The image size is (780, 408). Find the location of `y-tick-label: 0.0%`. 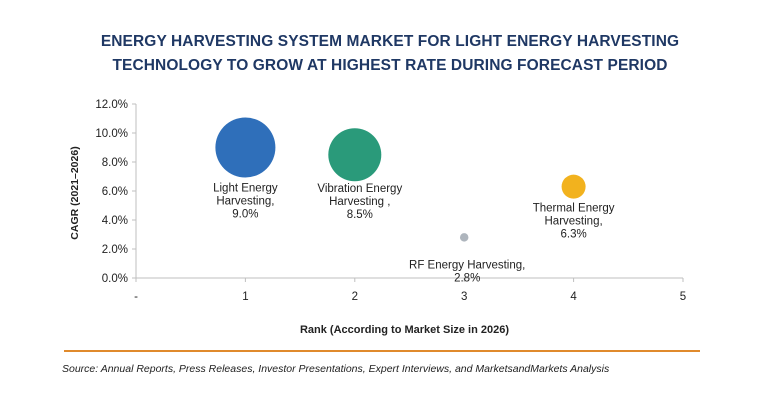

y-tick-label: 0.0% is located at coordinates (115, 279).